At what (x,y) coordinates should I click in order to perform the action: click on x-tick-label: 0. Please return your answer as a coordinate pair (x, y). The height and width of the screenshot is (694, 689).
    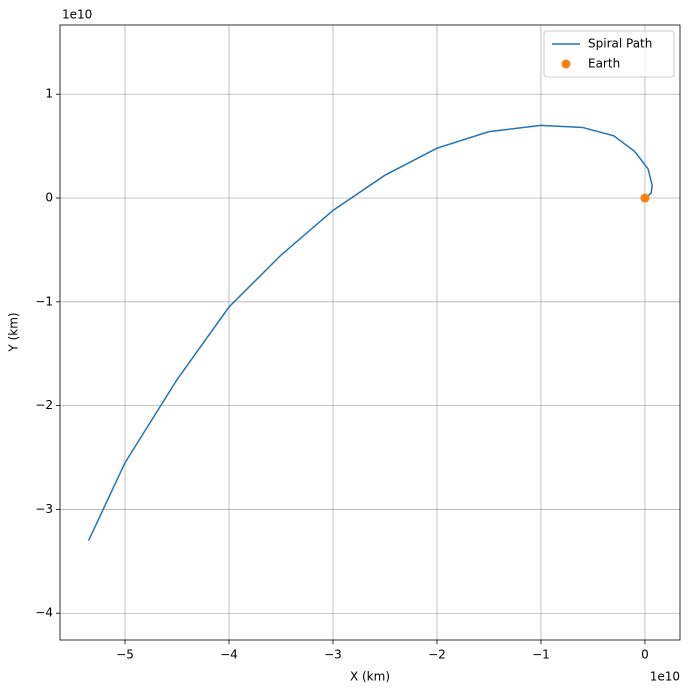
    Looking at the image, I should click on (645, 655).